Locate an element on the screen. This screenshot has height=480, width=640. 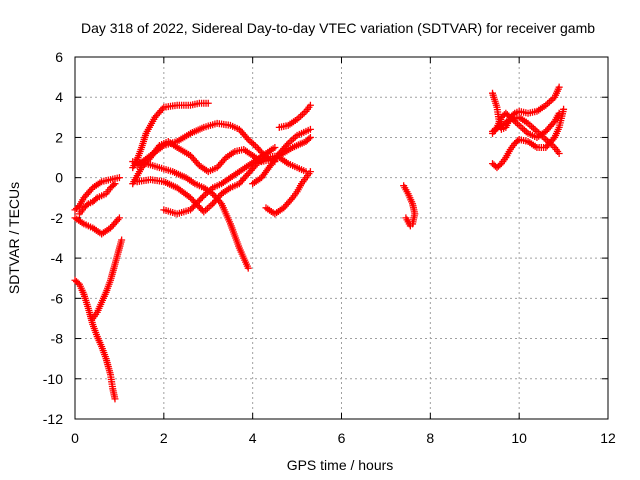
y-tick-label: -8 is located at coordinates (57, 339).